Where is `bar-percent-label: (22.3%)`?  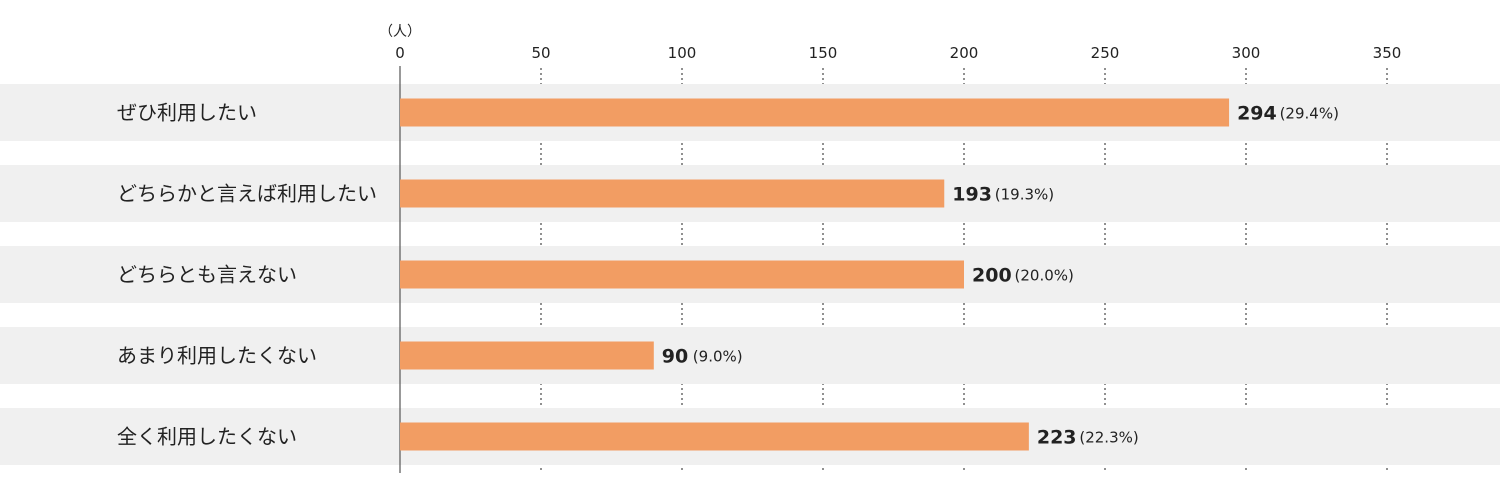 bar-percent-label: (22.3%) is located at coordinates (1108, 438).